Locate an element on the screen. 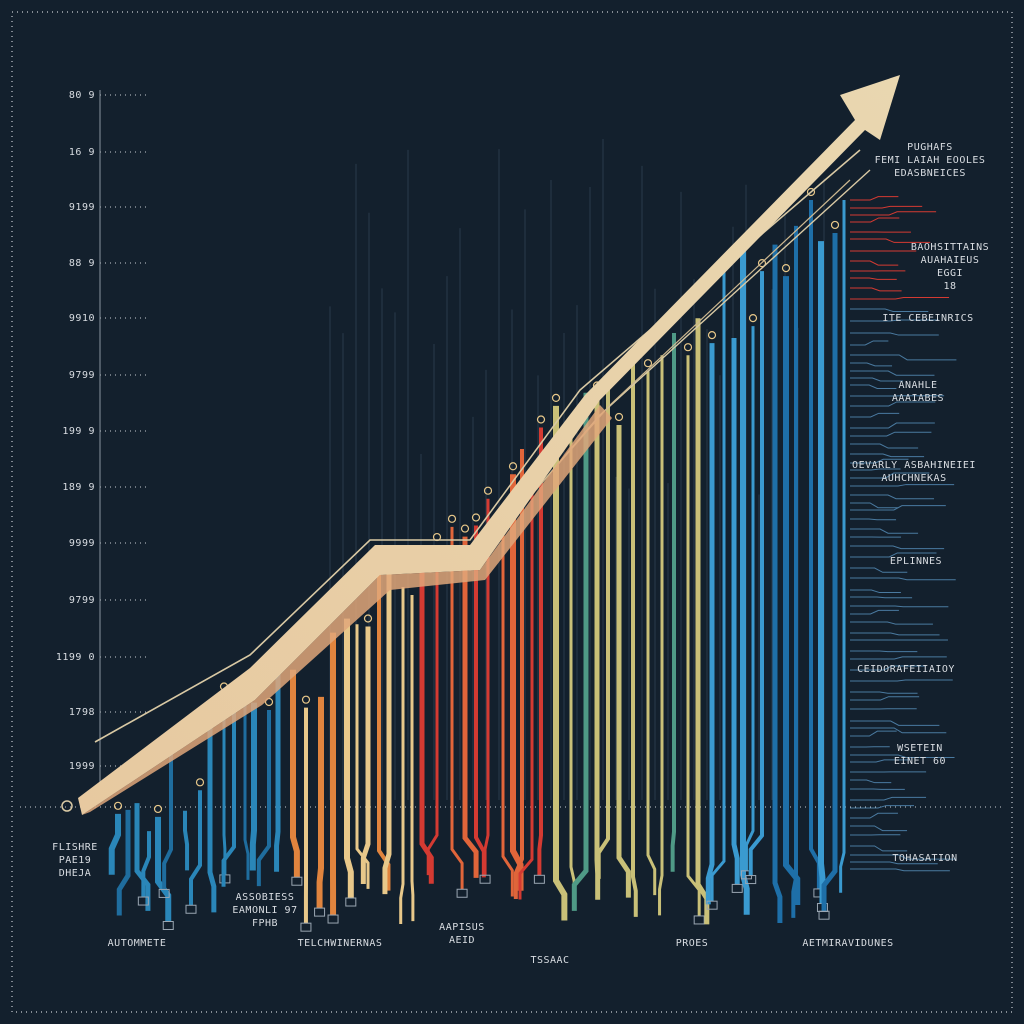 Image resolution: width=1024 pixels, height=1024 pixels. left-note: DHEJA is located at coordinates (75, 873).